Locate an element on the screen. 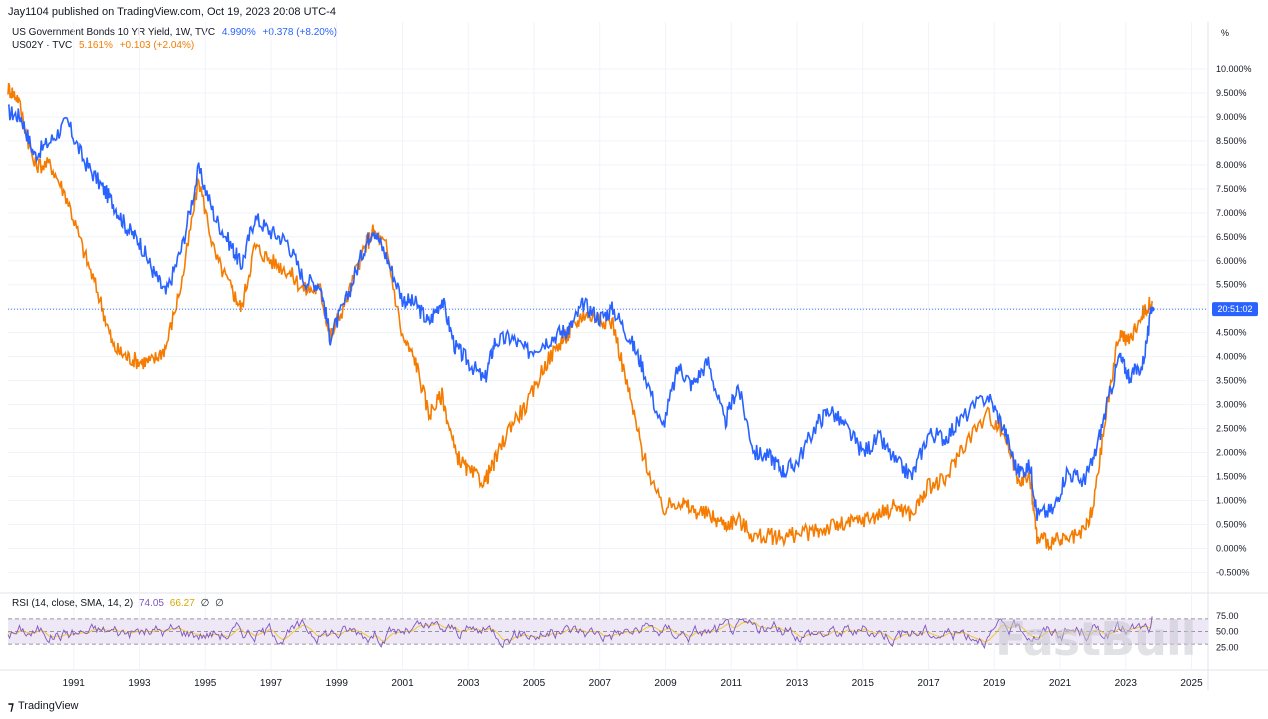 Image resolution: width=1268 pixels, height=719 pixels. legend-us10y-name: US Government Bonds 10 YR Yield, 1W, TVC is located at coordinates (114, 32).